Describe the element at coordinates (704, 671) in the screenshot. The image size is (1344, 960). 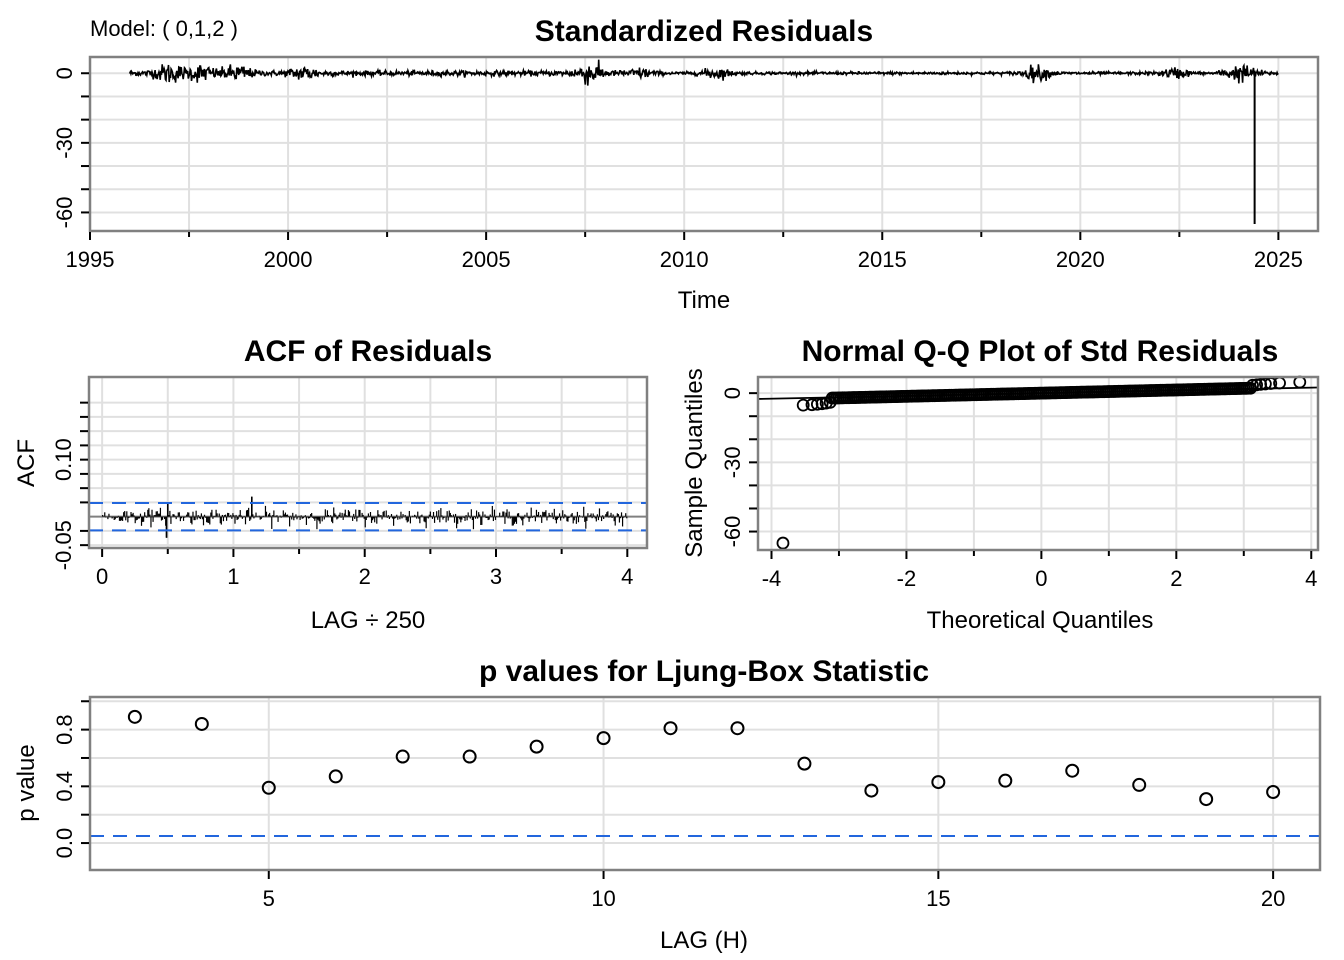
I see `ljung-box-title: p values for Ljung-Box Statistic` at that location.